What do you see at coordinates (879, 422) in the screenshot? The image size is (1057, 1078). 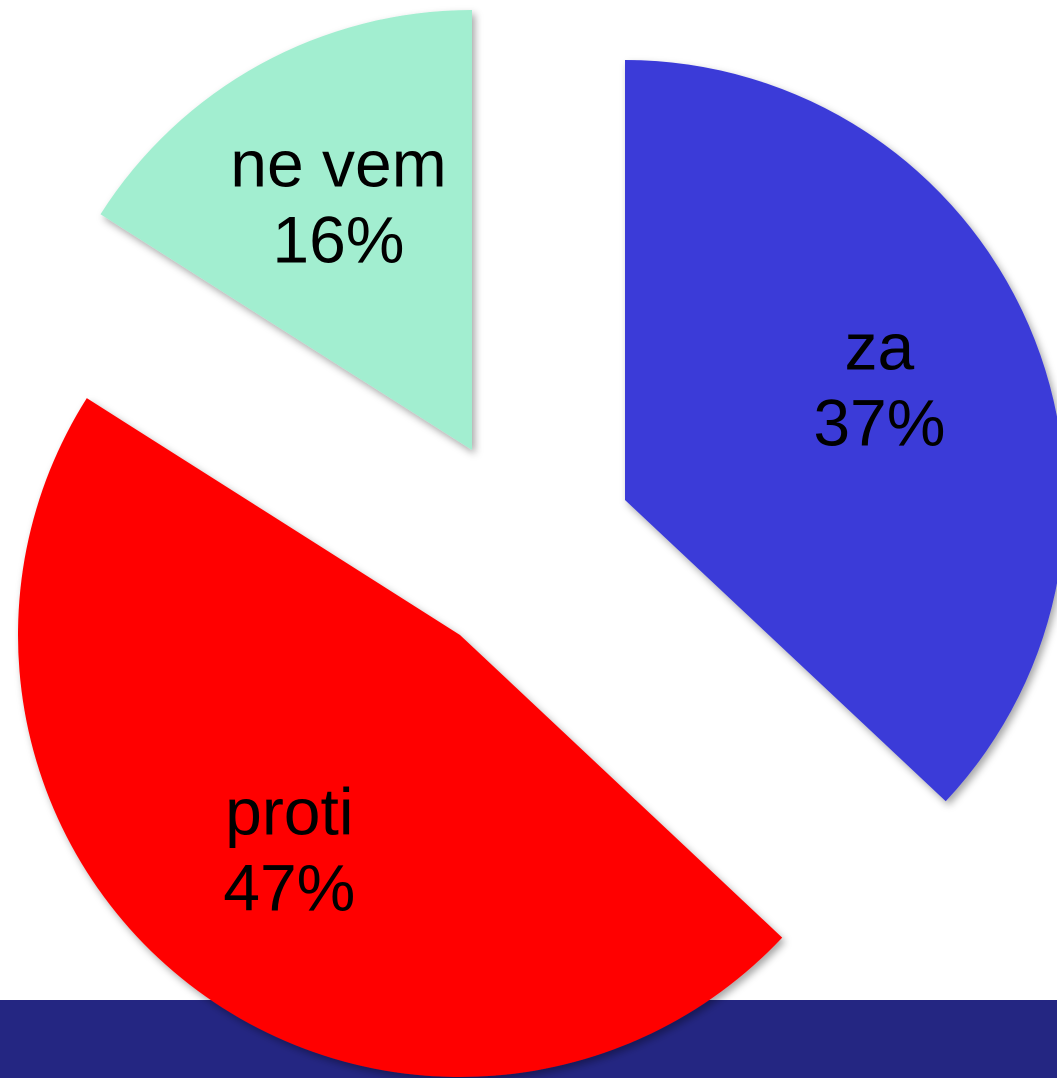 I see `slice-value-label: 37%` at bounding box center [879, 422].